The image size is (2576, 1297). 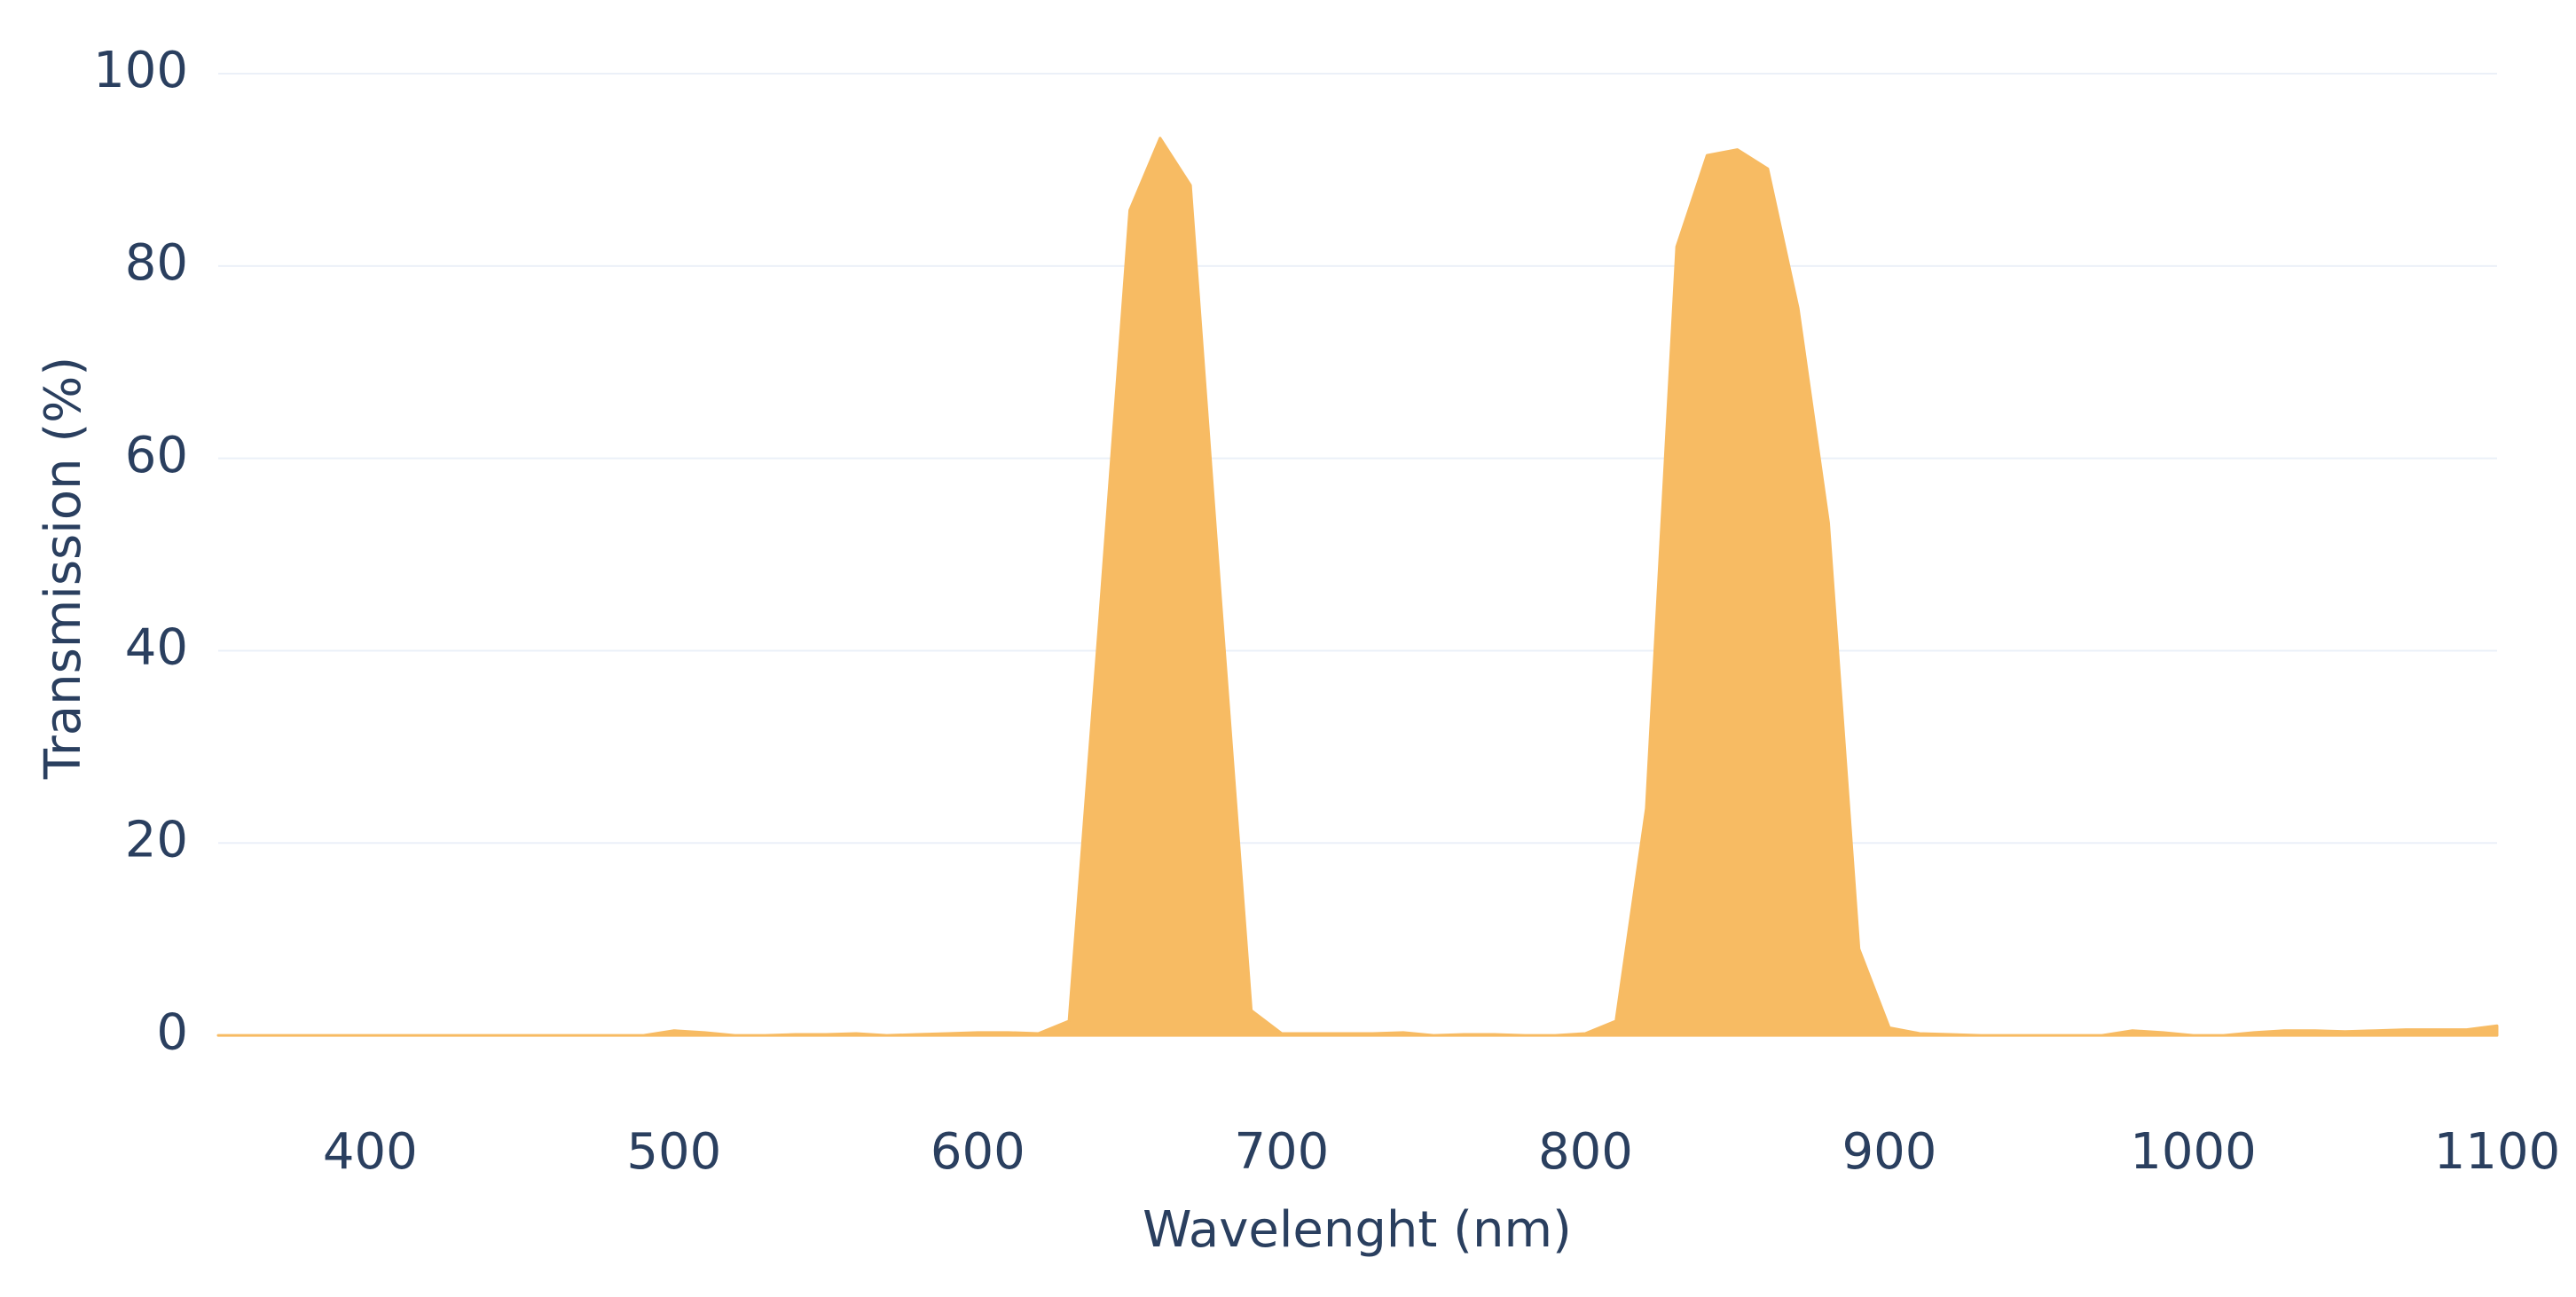 I want to click on x-tick-label: 700, so click(x=1281, y=1152).